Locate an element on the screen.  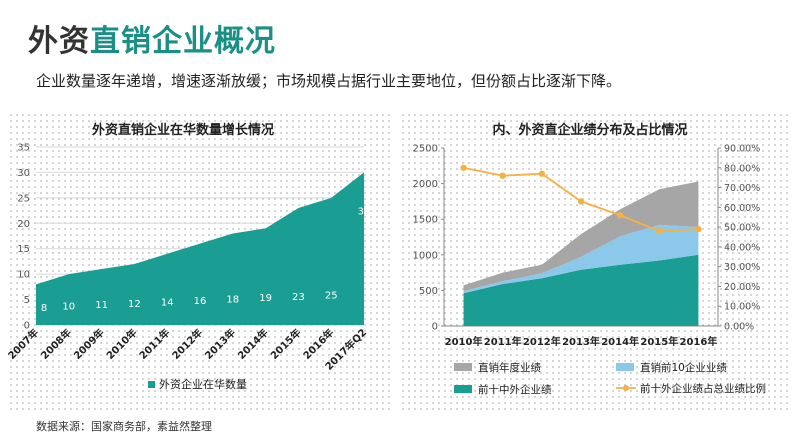
legend-swatch-company-count is located at coordinates (151, 384).